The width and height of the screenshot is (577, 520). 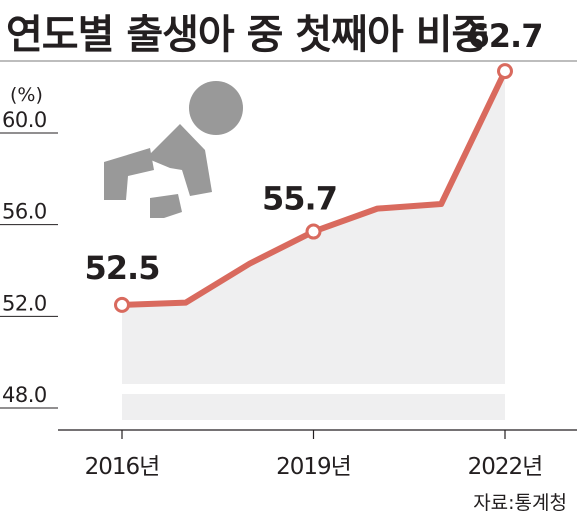 What do you see at coordinates (24, 303) in the screenshot?
I see `y-tick-label: 52.0` at bounding box center [24, 303].